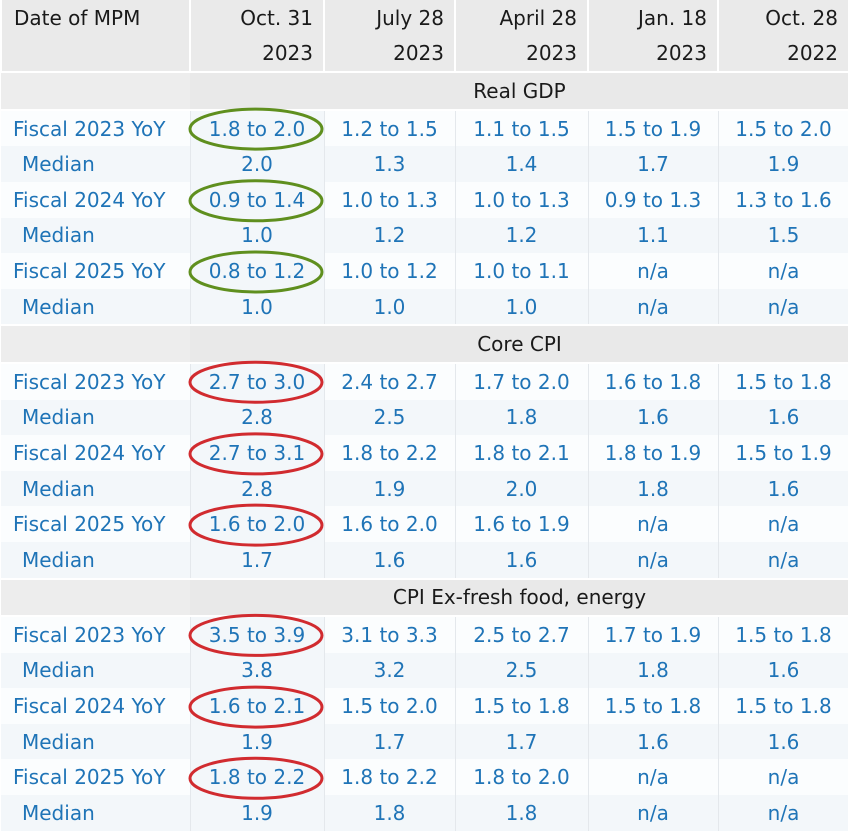  Describe the element at coordinates (653, 381) in the screenshot. I see `table-cell: 1.6 to 1.8` at that location.